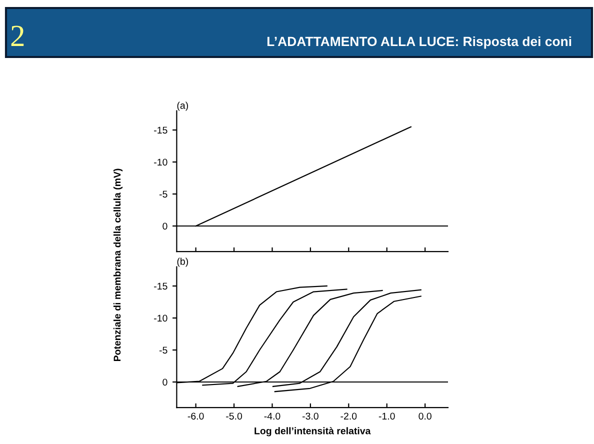 The height and width of the screenshot is (444, 594). What do you see at coordinates (234, 416) in the screenshot?
I see `x-tick-label: -5.0` at bounding box center [234, 416].